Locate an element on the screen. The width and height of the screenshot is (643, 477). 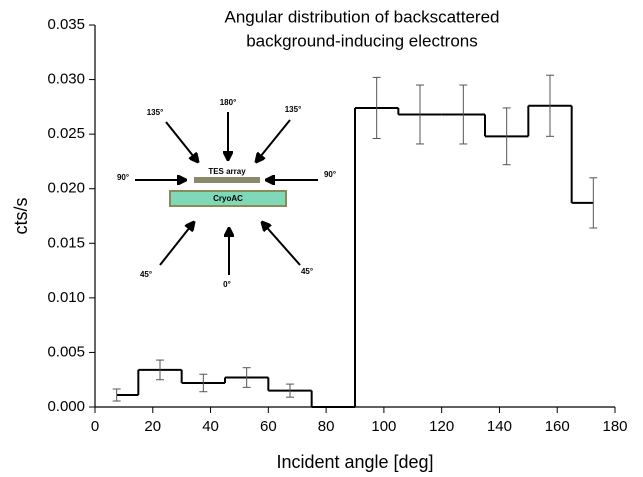
y-tick-label: 0.035 is located at coordinates (66, 24).